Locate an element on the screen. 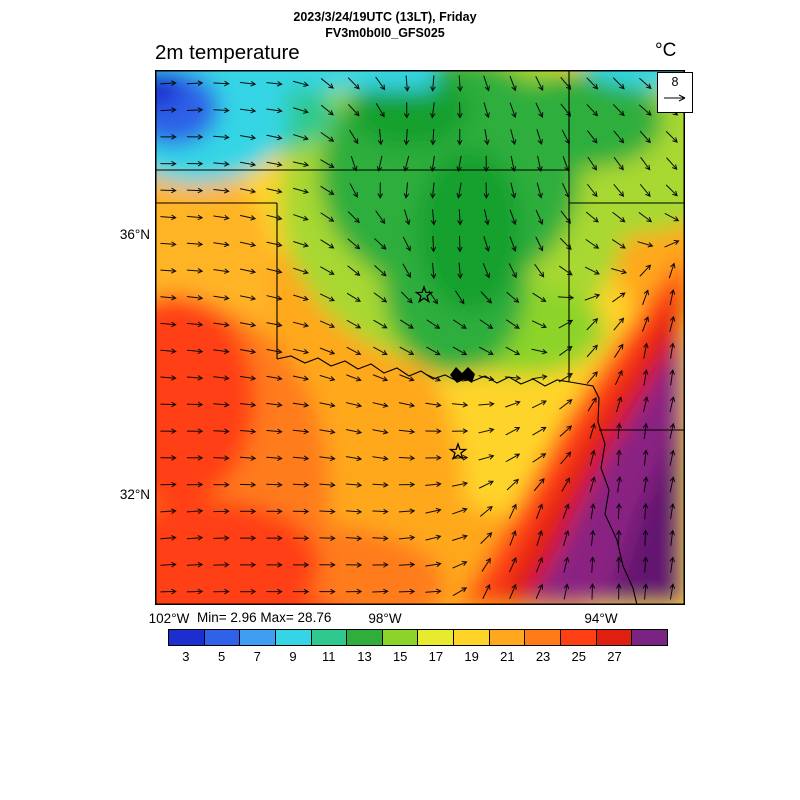 The height and width of the screenshot is (800, 800). colorbar-tick-label: 15 is located at coordinates (400, 656).